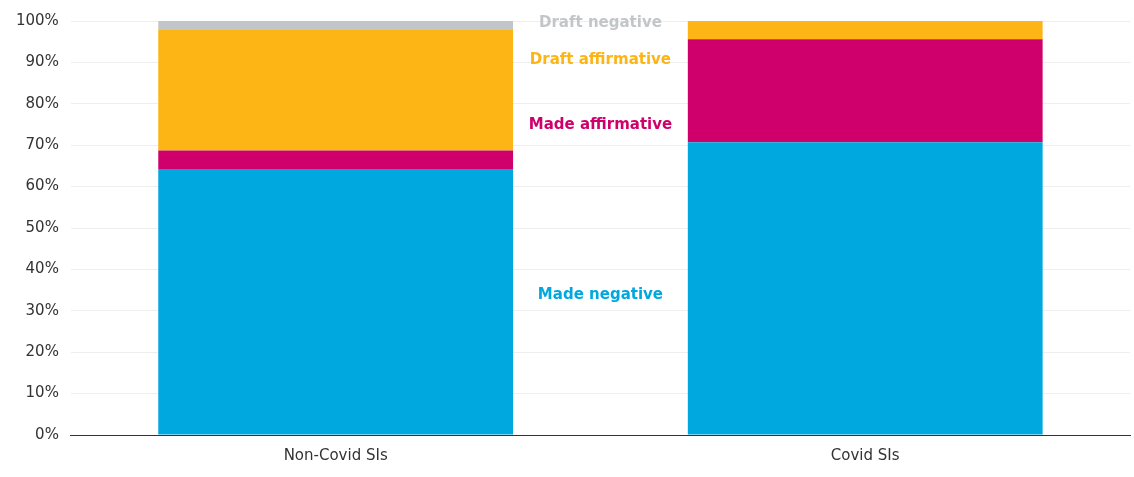  I want to click on y-tick-label: 90%, so click(42, 61).